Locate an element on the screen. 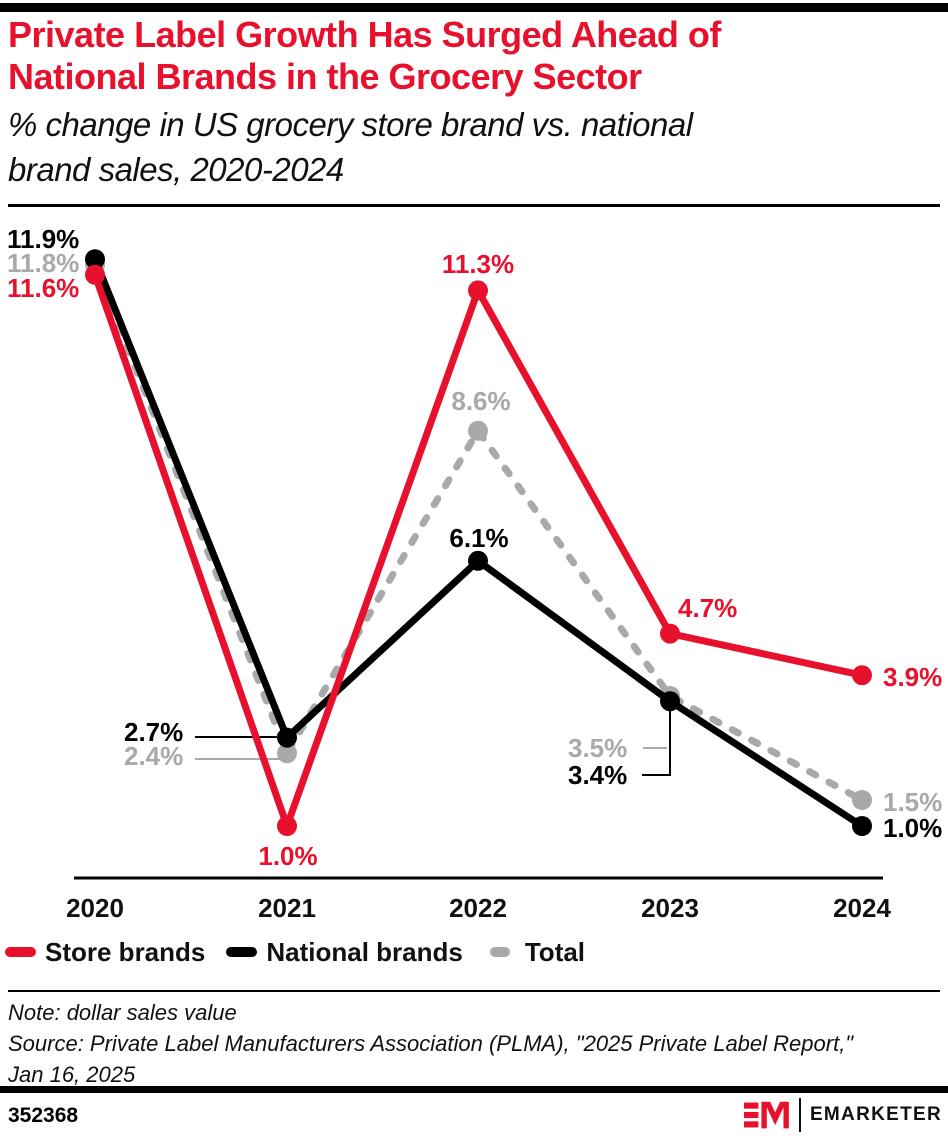  data-label-national-brands-2024: 1.0% is located at coordinates (913, 828).